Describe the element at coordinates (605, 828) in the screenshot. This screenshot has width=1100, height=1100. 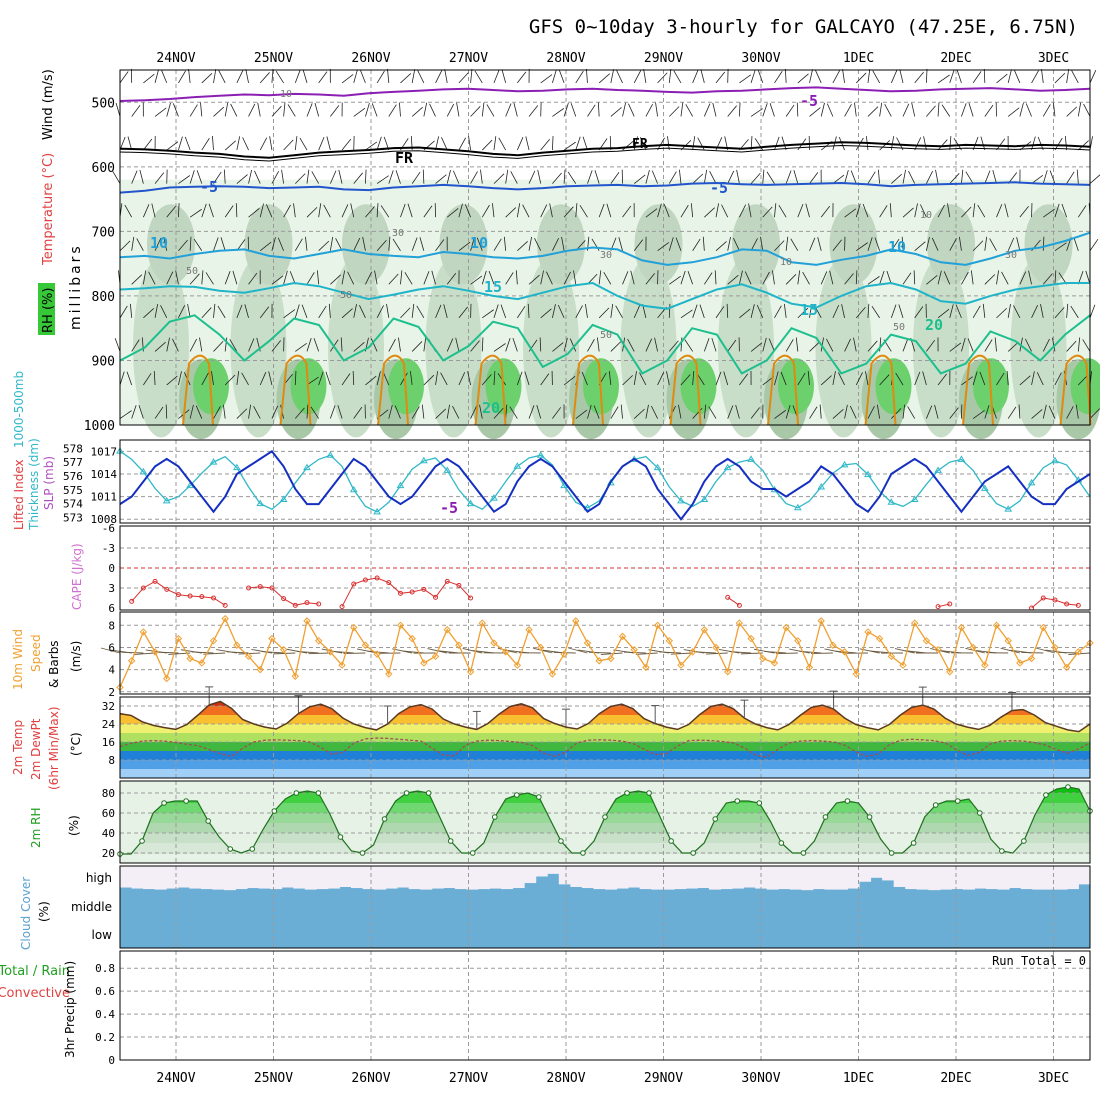
I see `rh-band` at that location.